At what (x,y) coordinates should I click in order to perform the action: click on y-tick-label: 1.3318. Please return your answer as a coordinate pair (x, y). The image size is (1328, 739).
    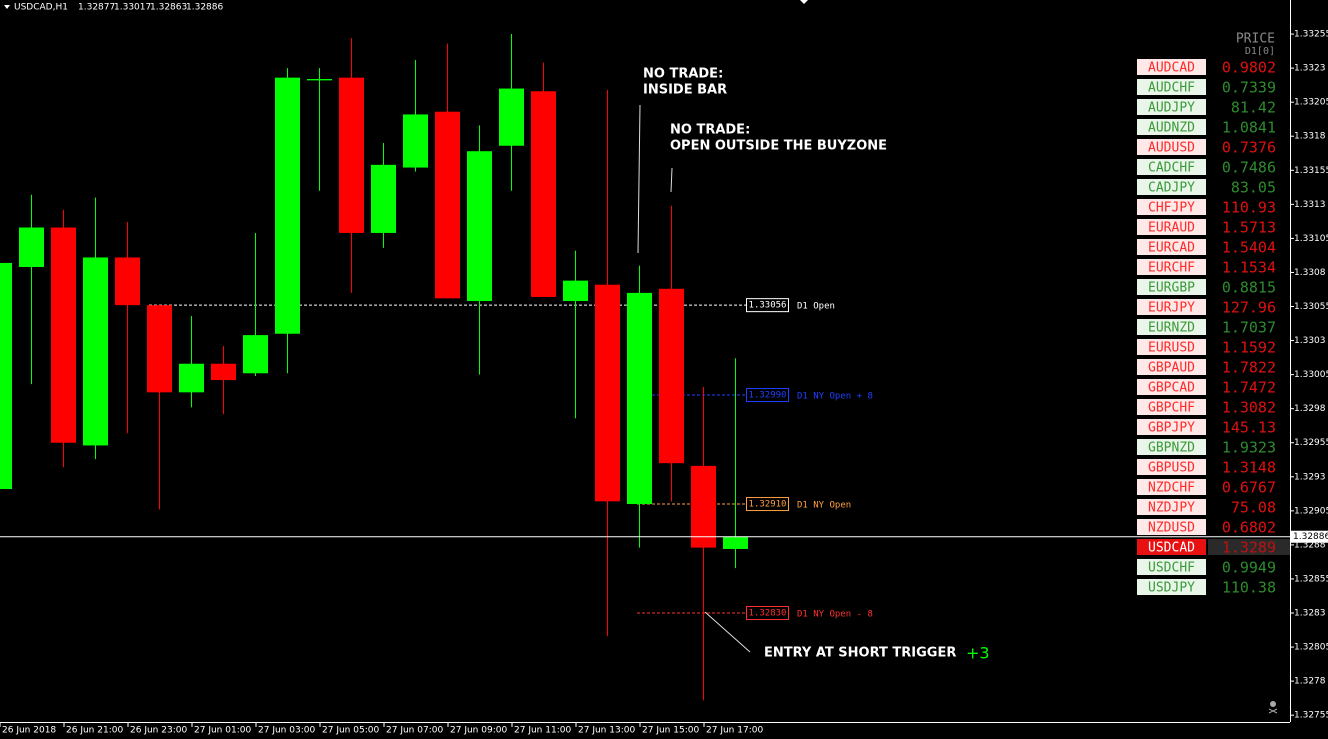
    Looking at the image, I should click on (1310, 137).